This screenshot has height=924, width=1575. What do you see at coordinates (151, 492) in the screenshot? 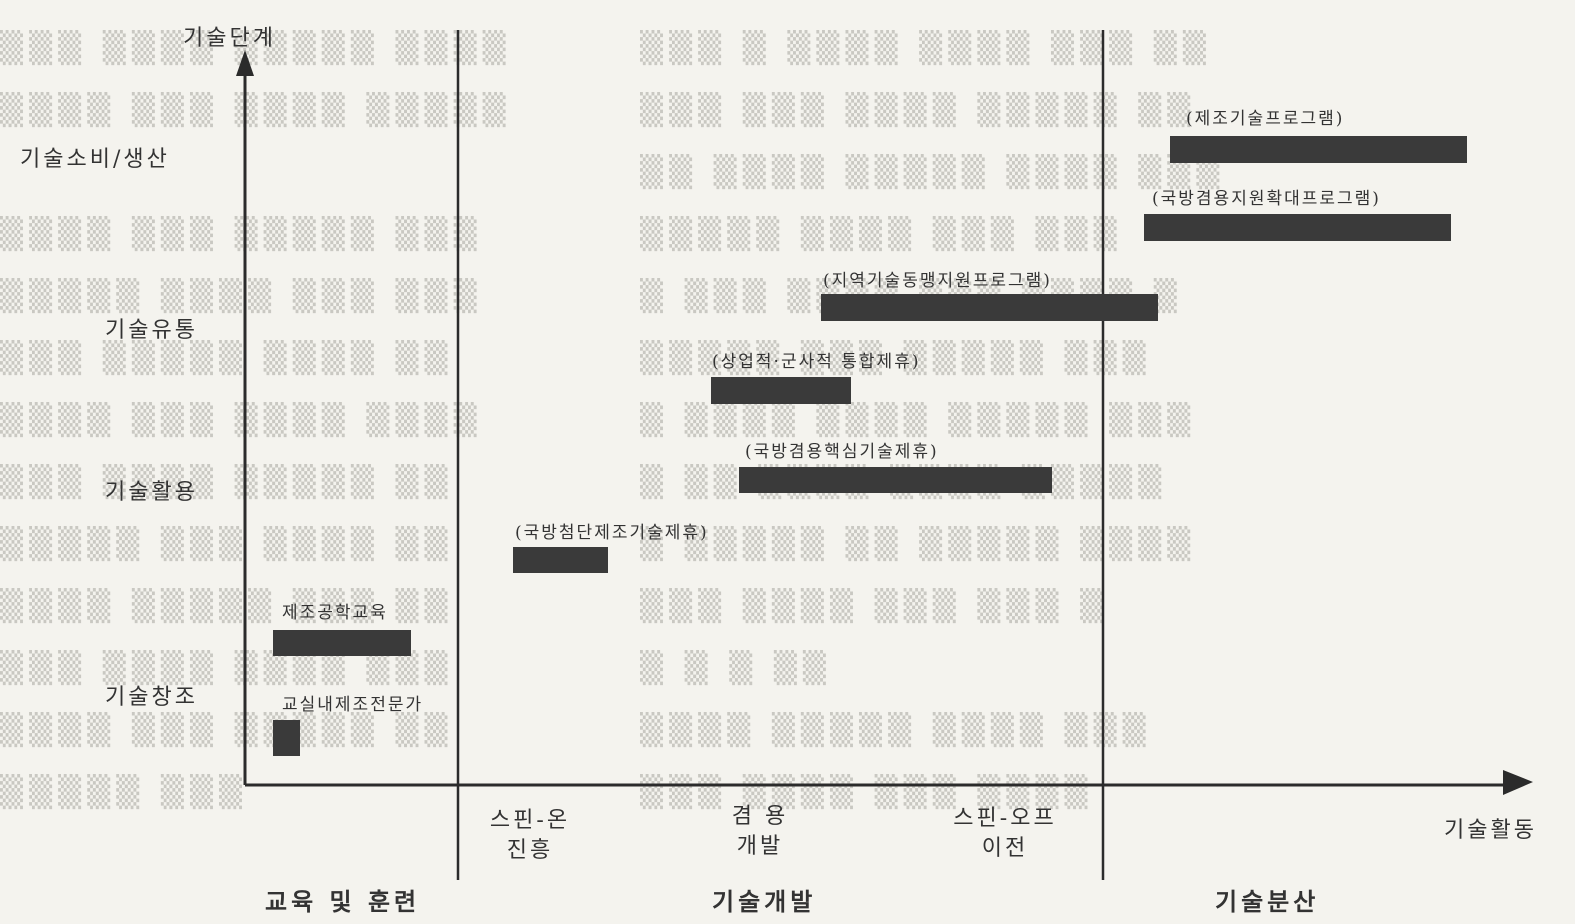
I see `y-level-utilization: 기술활용` at bounding box center [151, 492].